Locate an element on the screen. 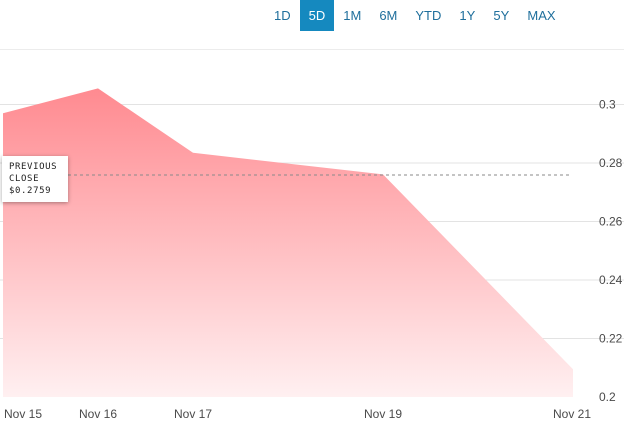 The image size is (624, 428). y-tick-label: 0.24 is located at coordinates (611, 280).